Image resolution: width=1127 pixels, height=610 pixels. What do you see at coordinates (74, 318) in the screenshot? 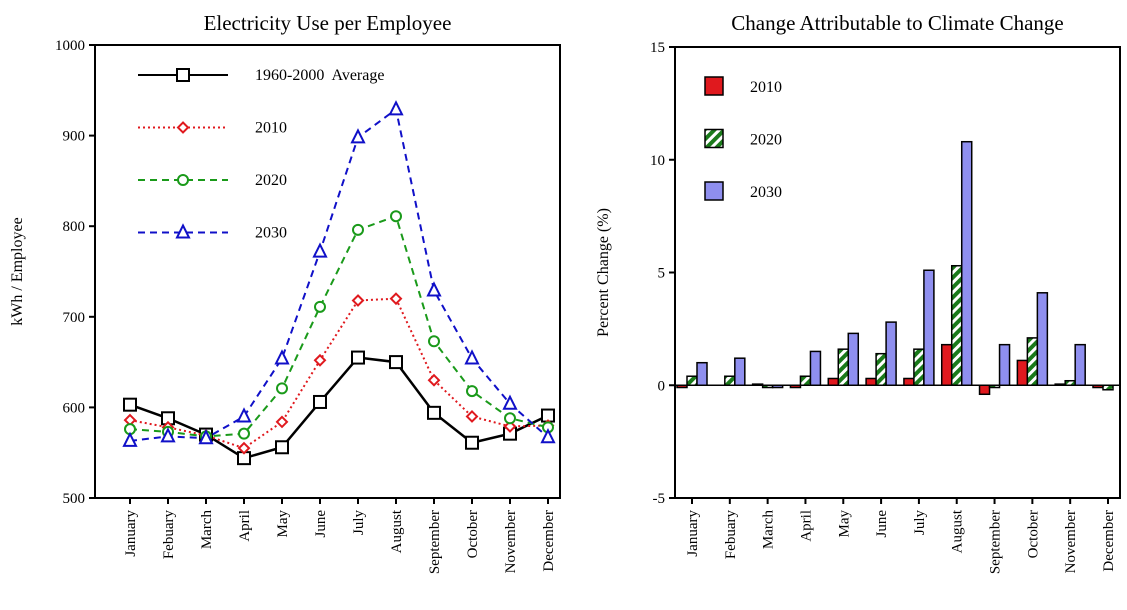
I see `y-tick-label: 700` at bounding box center [74, 318].